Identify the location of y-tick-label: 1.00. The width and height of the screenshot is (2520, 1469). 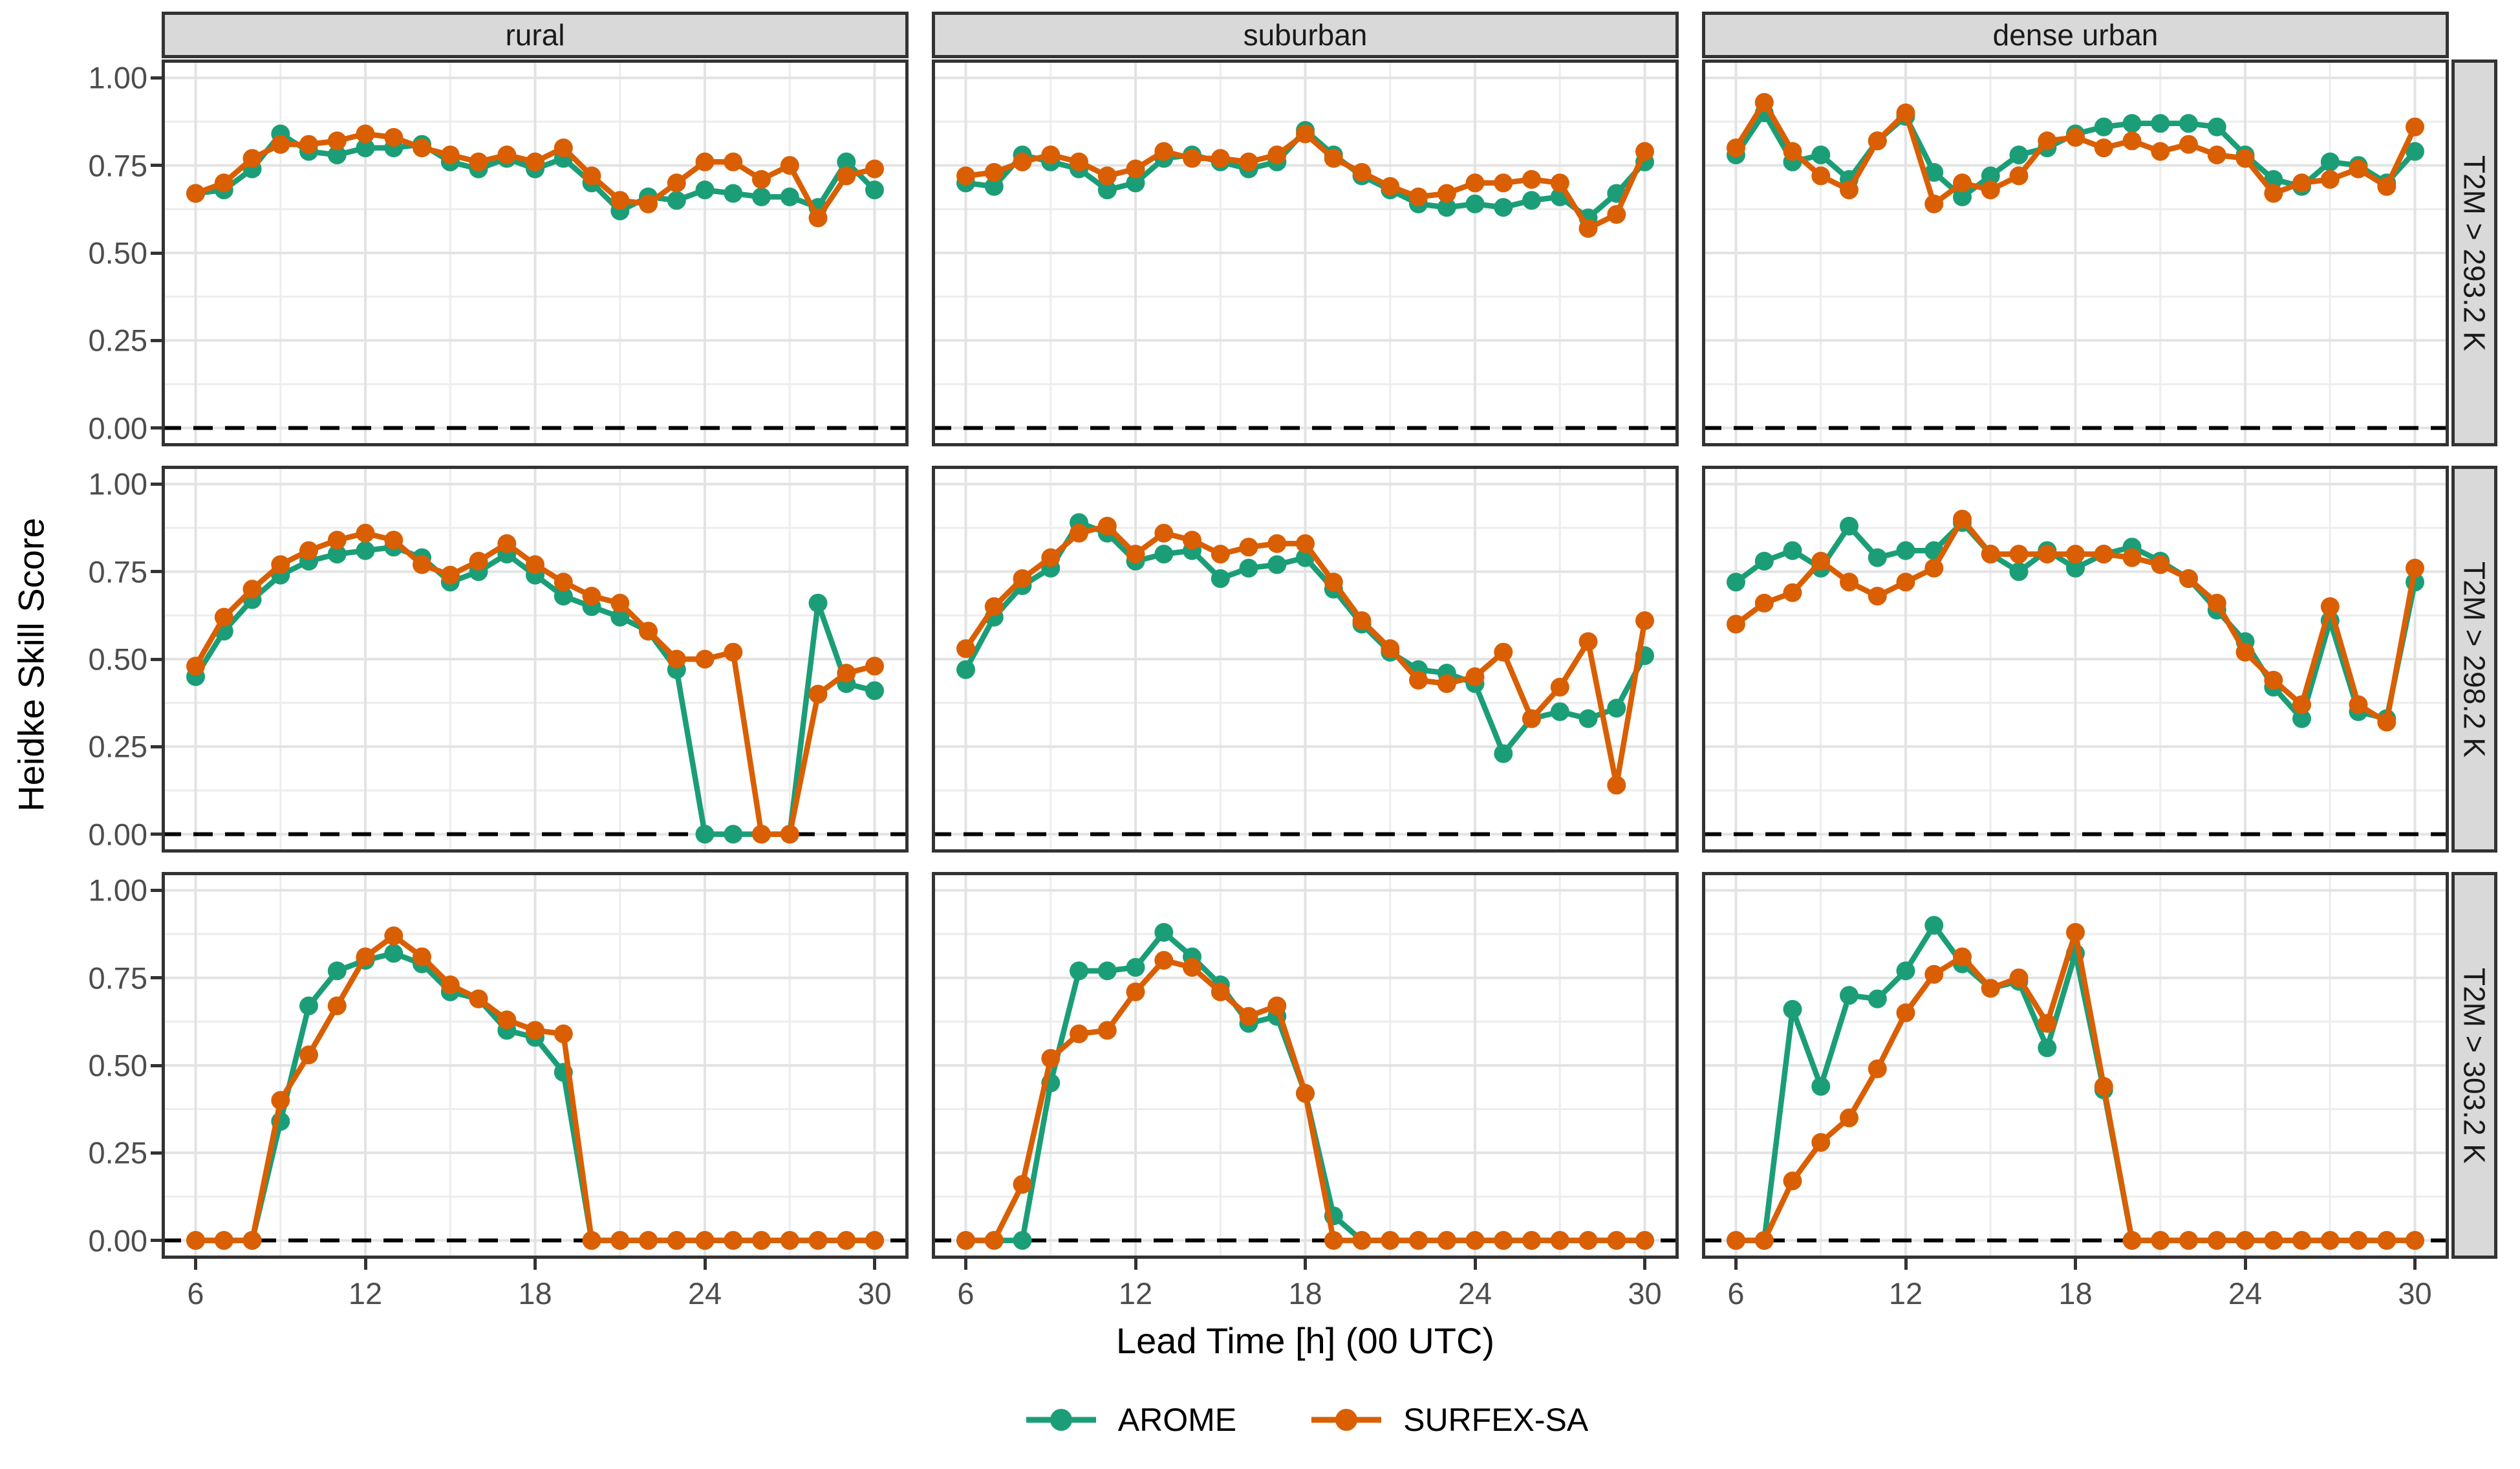
(117, 77).